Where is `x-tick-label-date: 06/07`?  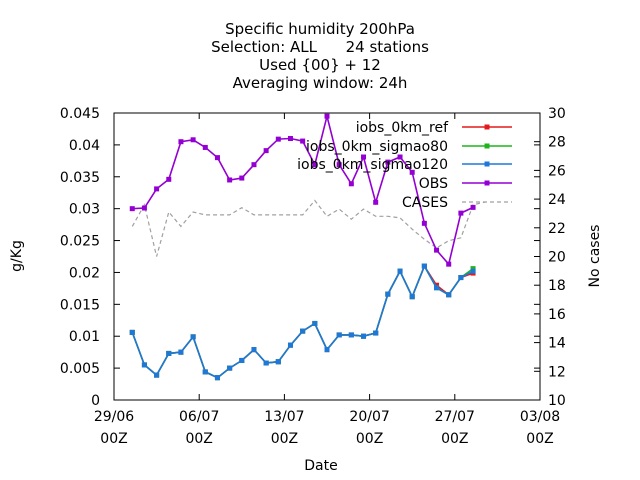 x-tick-label-date: 06/07 is located at coordinates (199, 417).